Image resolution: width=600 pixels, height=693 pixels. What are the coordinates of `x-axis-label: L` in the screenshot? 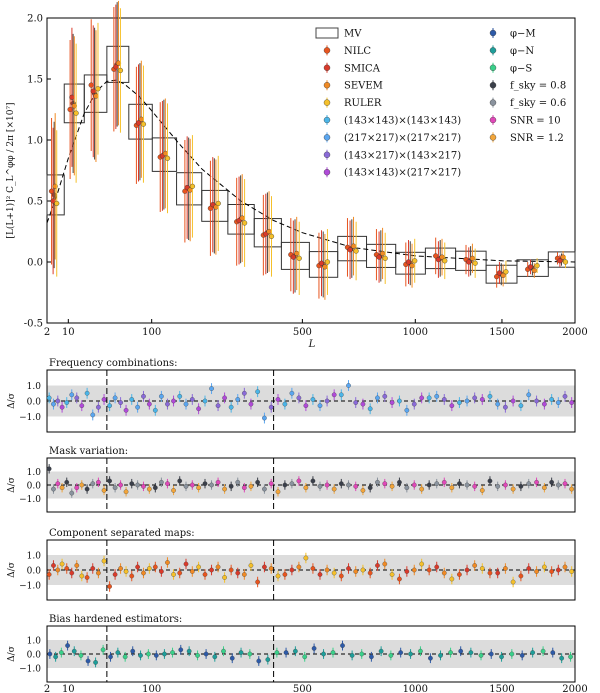 It's located at (312, 344).